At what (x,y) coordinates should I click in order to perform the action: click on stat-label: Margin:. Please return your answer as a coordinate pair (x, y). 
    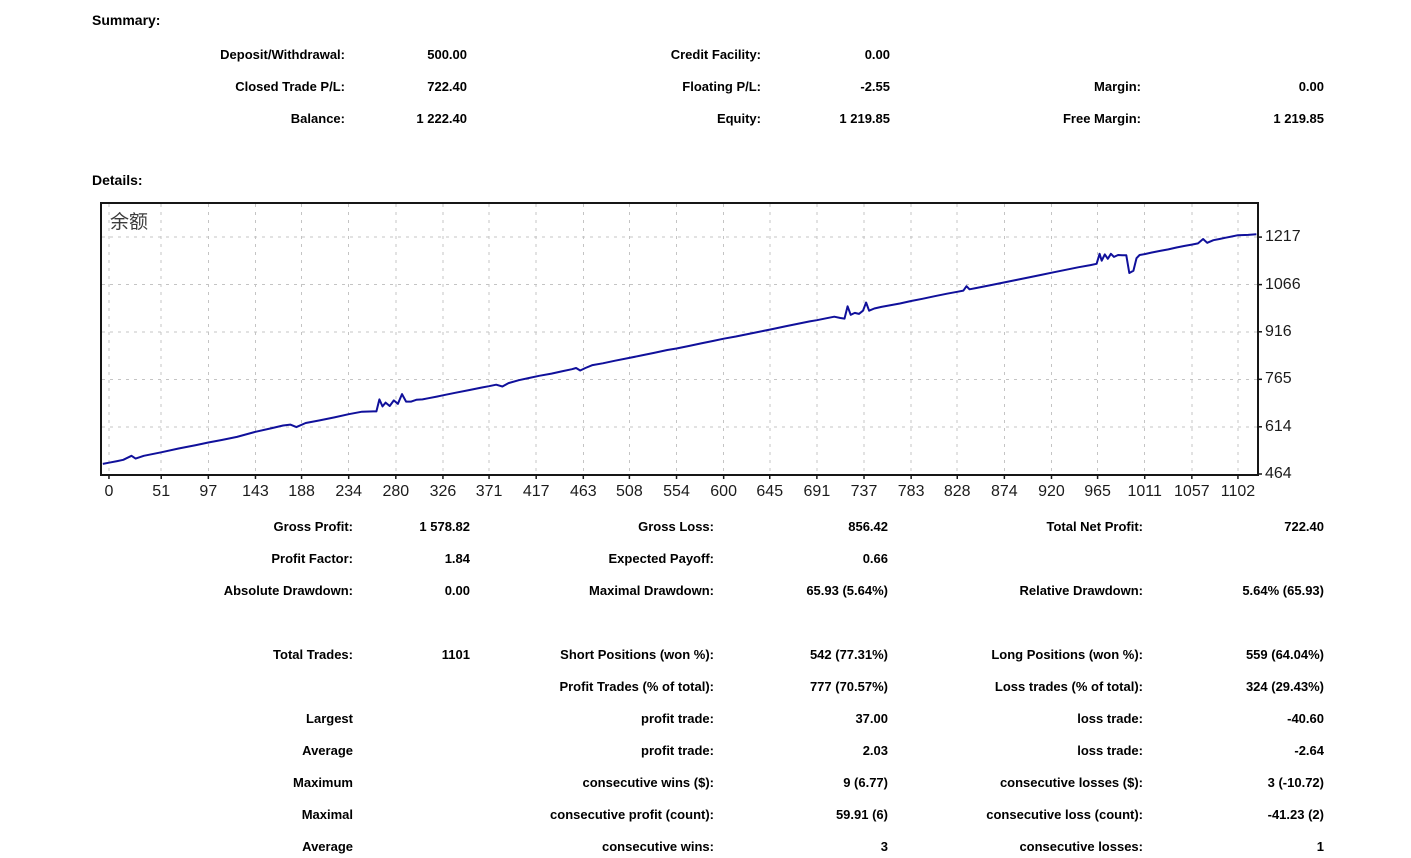
    Looking at the image, I should click on (1117, 86).